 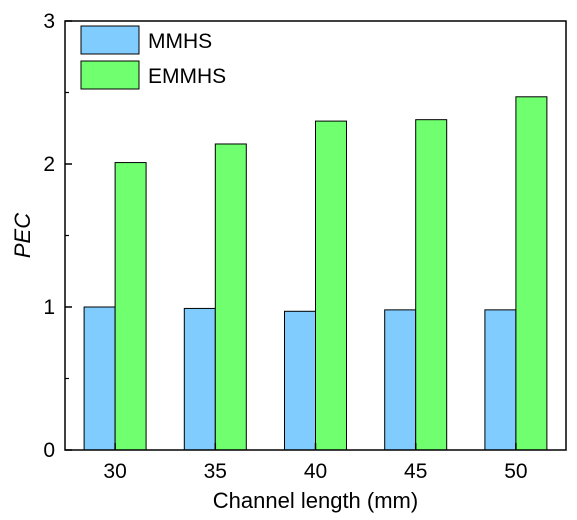 What do you see at coordinates (315, 471) in the screenshot?
I see `x-tick-label: 40` at bounding box center [315, 471].